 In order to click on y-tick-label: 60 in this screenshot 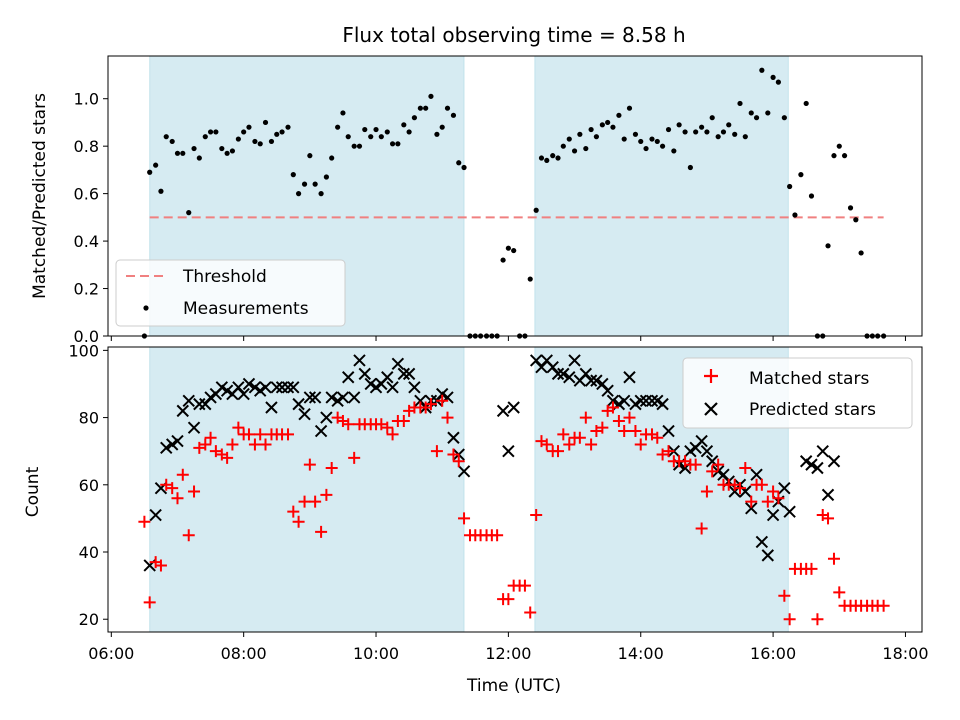, I will do `click(89, 485)`.